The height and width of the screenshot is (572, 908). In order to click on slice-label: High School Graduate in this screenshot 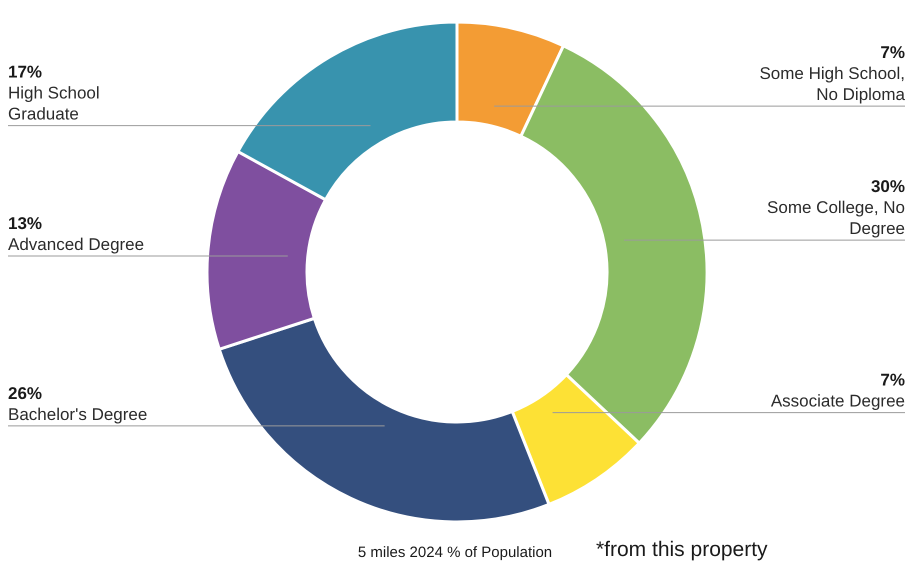, I will do `click(54, 104)`.